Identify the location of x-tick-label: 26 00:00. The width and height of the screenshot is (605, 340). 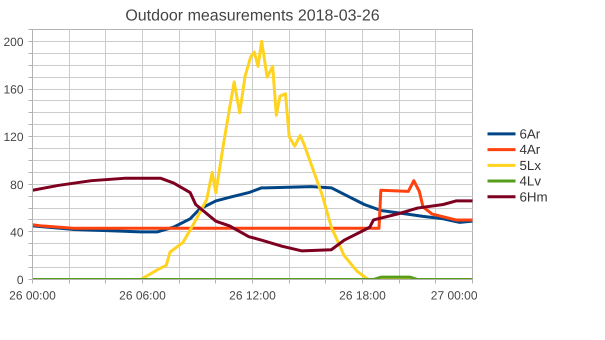
(32, 295).